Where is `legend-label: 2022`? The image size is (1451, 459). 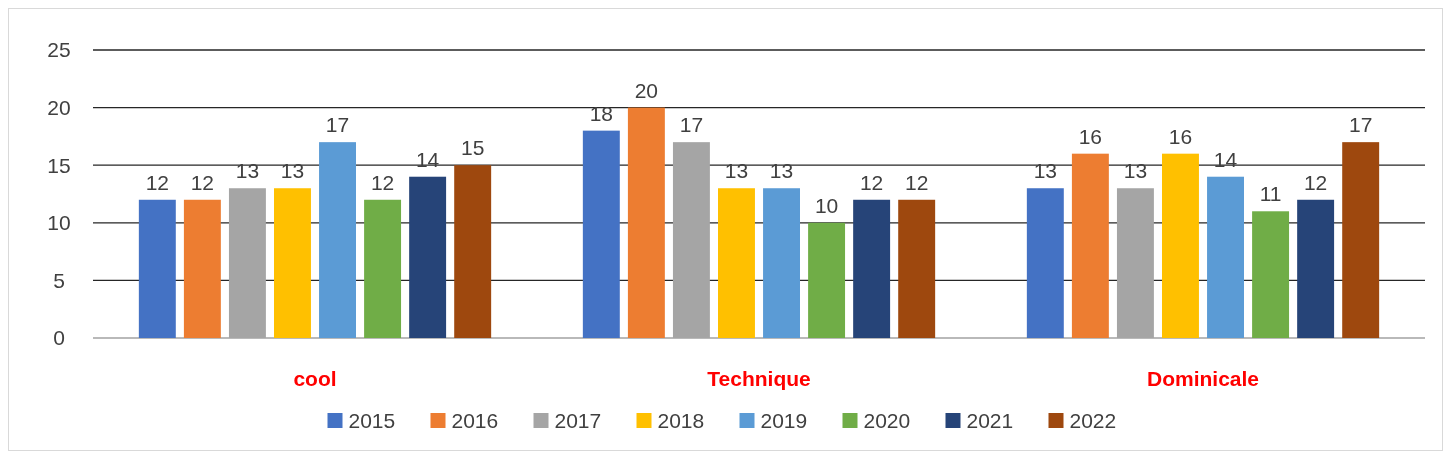
legend-label: 2022 is located at coordinates (1093, 421).